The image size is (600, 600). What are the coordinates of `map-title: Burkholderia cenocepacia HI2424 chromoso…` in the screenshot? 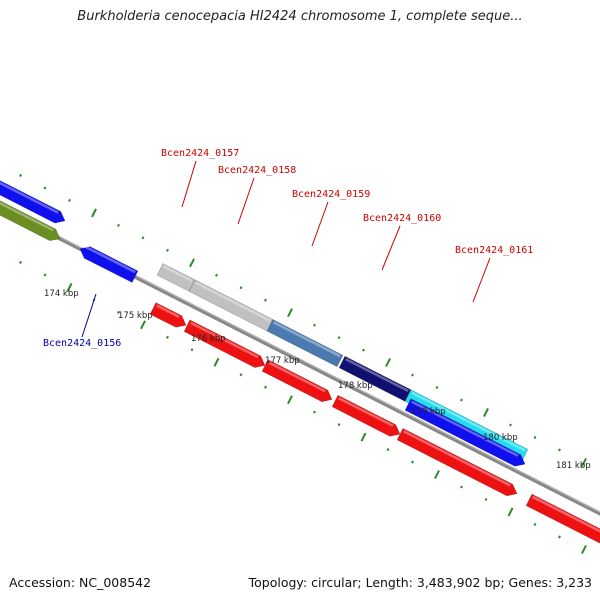 It's located at (300, 16).